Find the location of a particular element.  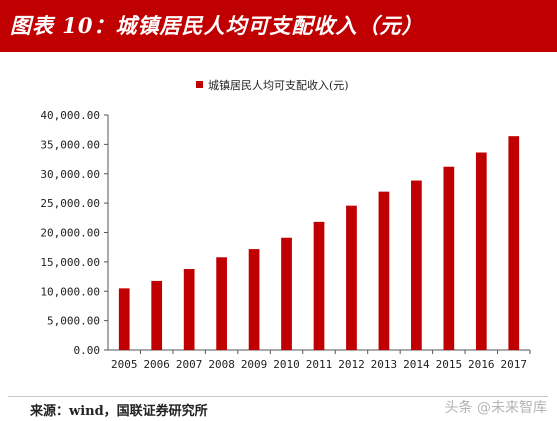

y-tick-label: 10,000.00 is located at coordinates (70, 291).